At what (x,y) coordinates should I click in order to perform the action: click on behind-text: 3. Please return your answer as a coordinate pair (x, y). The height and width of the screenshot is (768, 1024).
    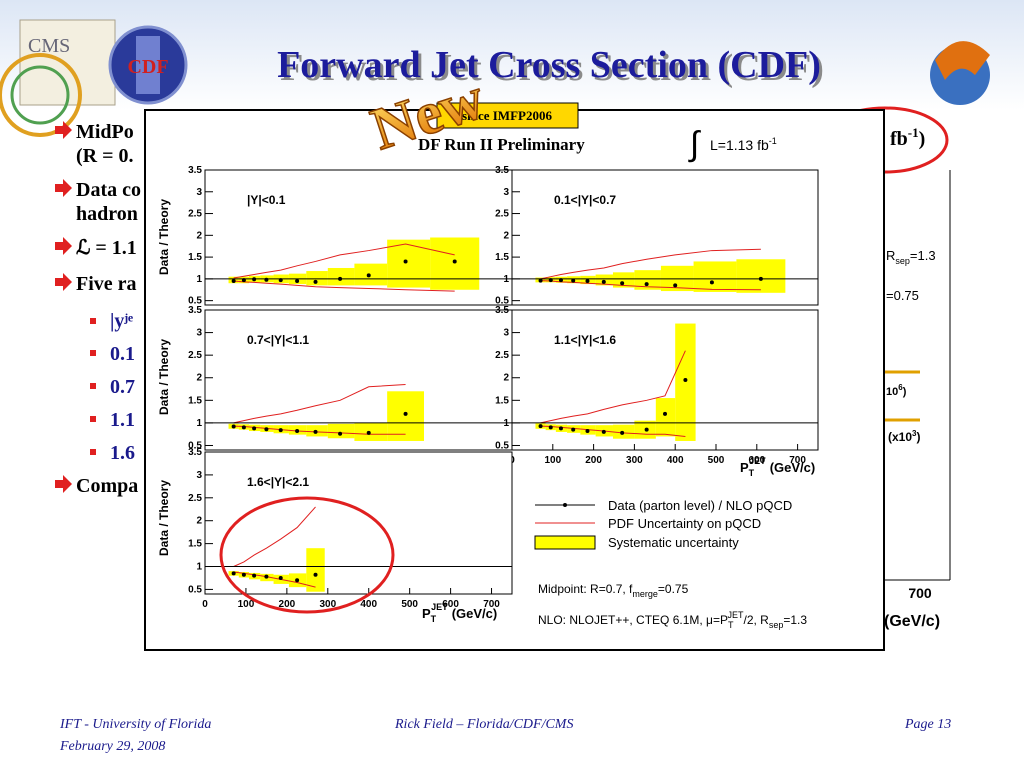
    Looking at the image, I should click on (914, 433).